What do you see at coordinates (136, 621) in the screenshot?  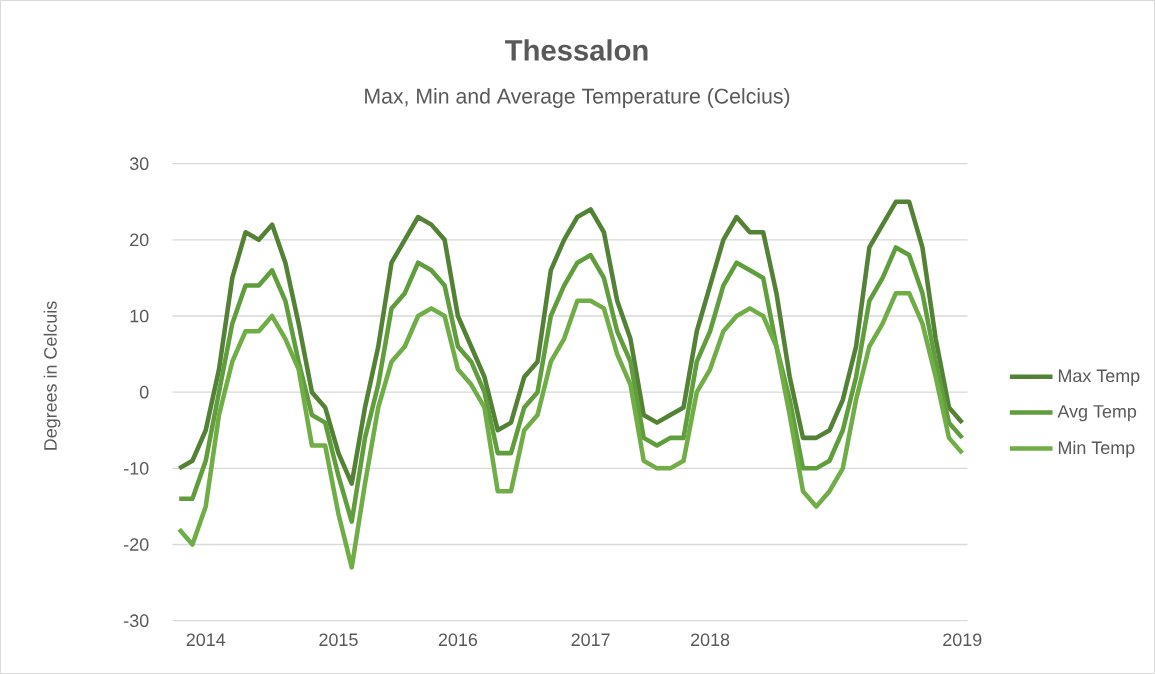 I see `y-tick-label: -30` at bounding box center [136, 621].